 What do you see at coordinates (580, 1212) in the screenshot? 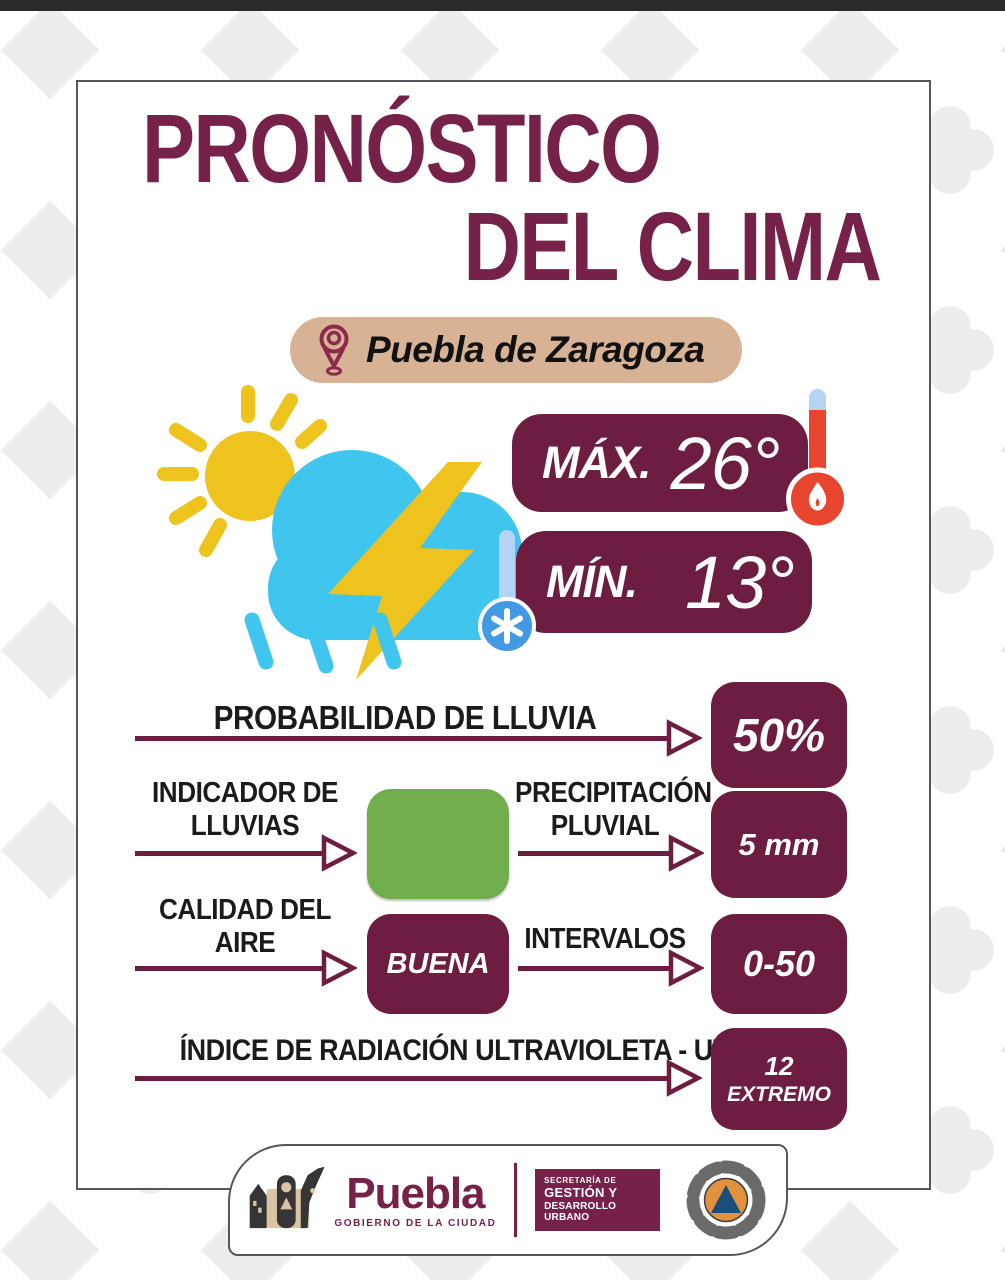
I see `secretariat-line3: DESARROLLO URBANO` at bounding box center [580, 1212].